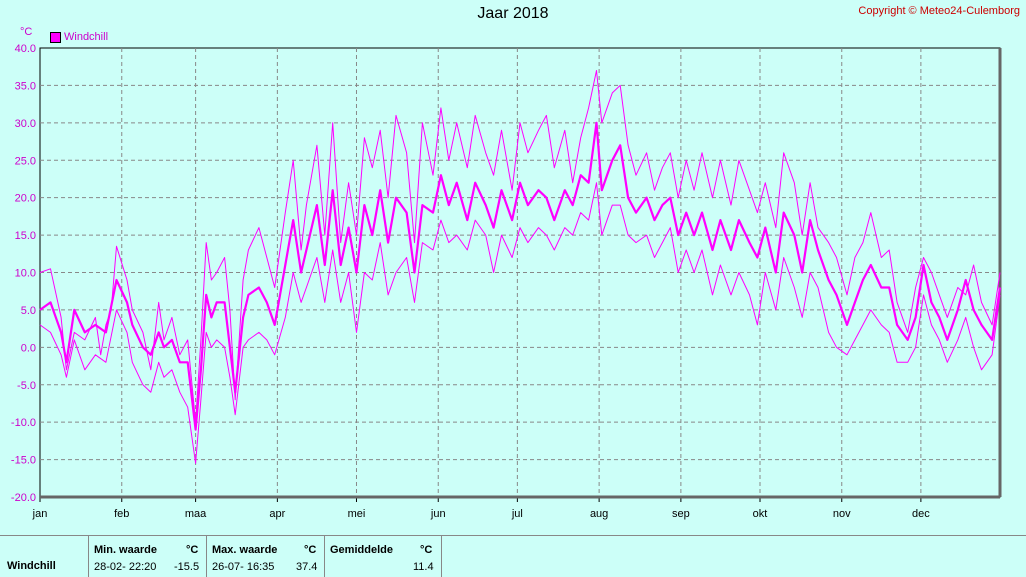  What do you see at coordinates (23, 461) in the screenshot?
I see `y-tick-label: -15.0` at bounding box center [23, 461].